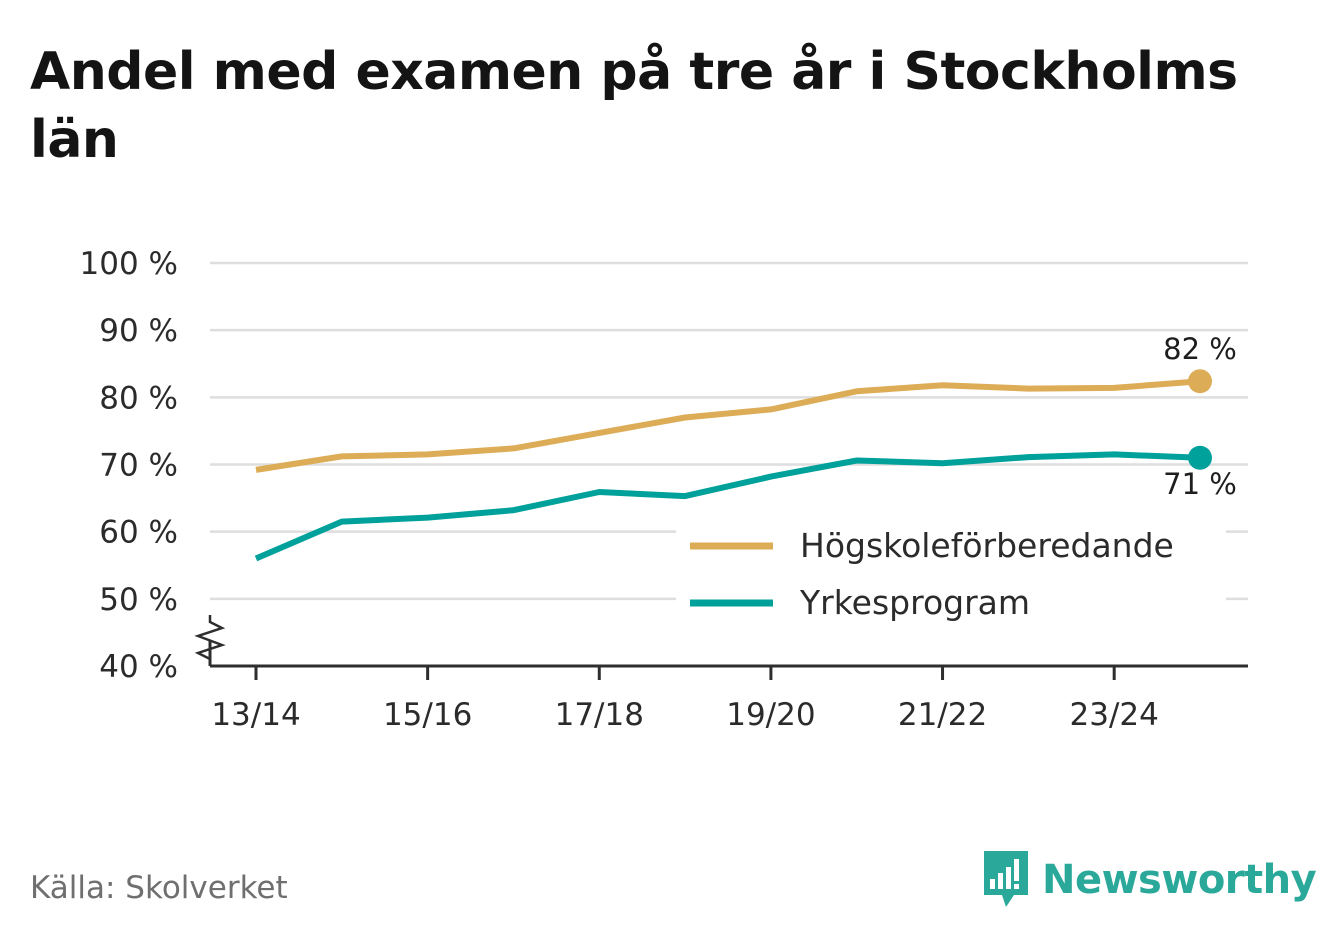 Image resolution: width=1322 pixels, height=939 pixels. What do you see at coordinates (138, 331) in the screenshot?
I see `y-tick-label: 90 %` at bounding box center [138, 331].